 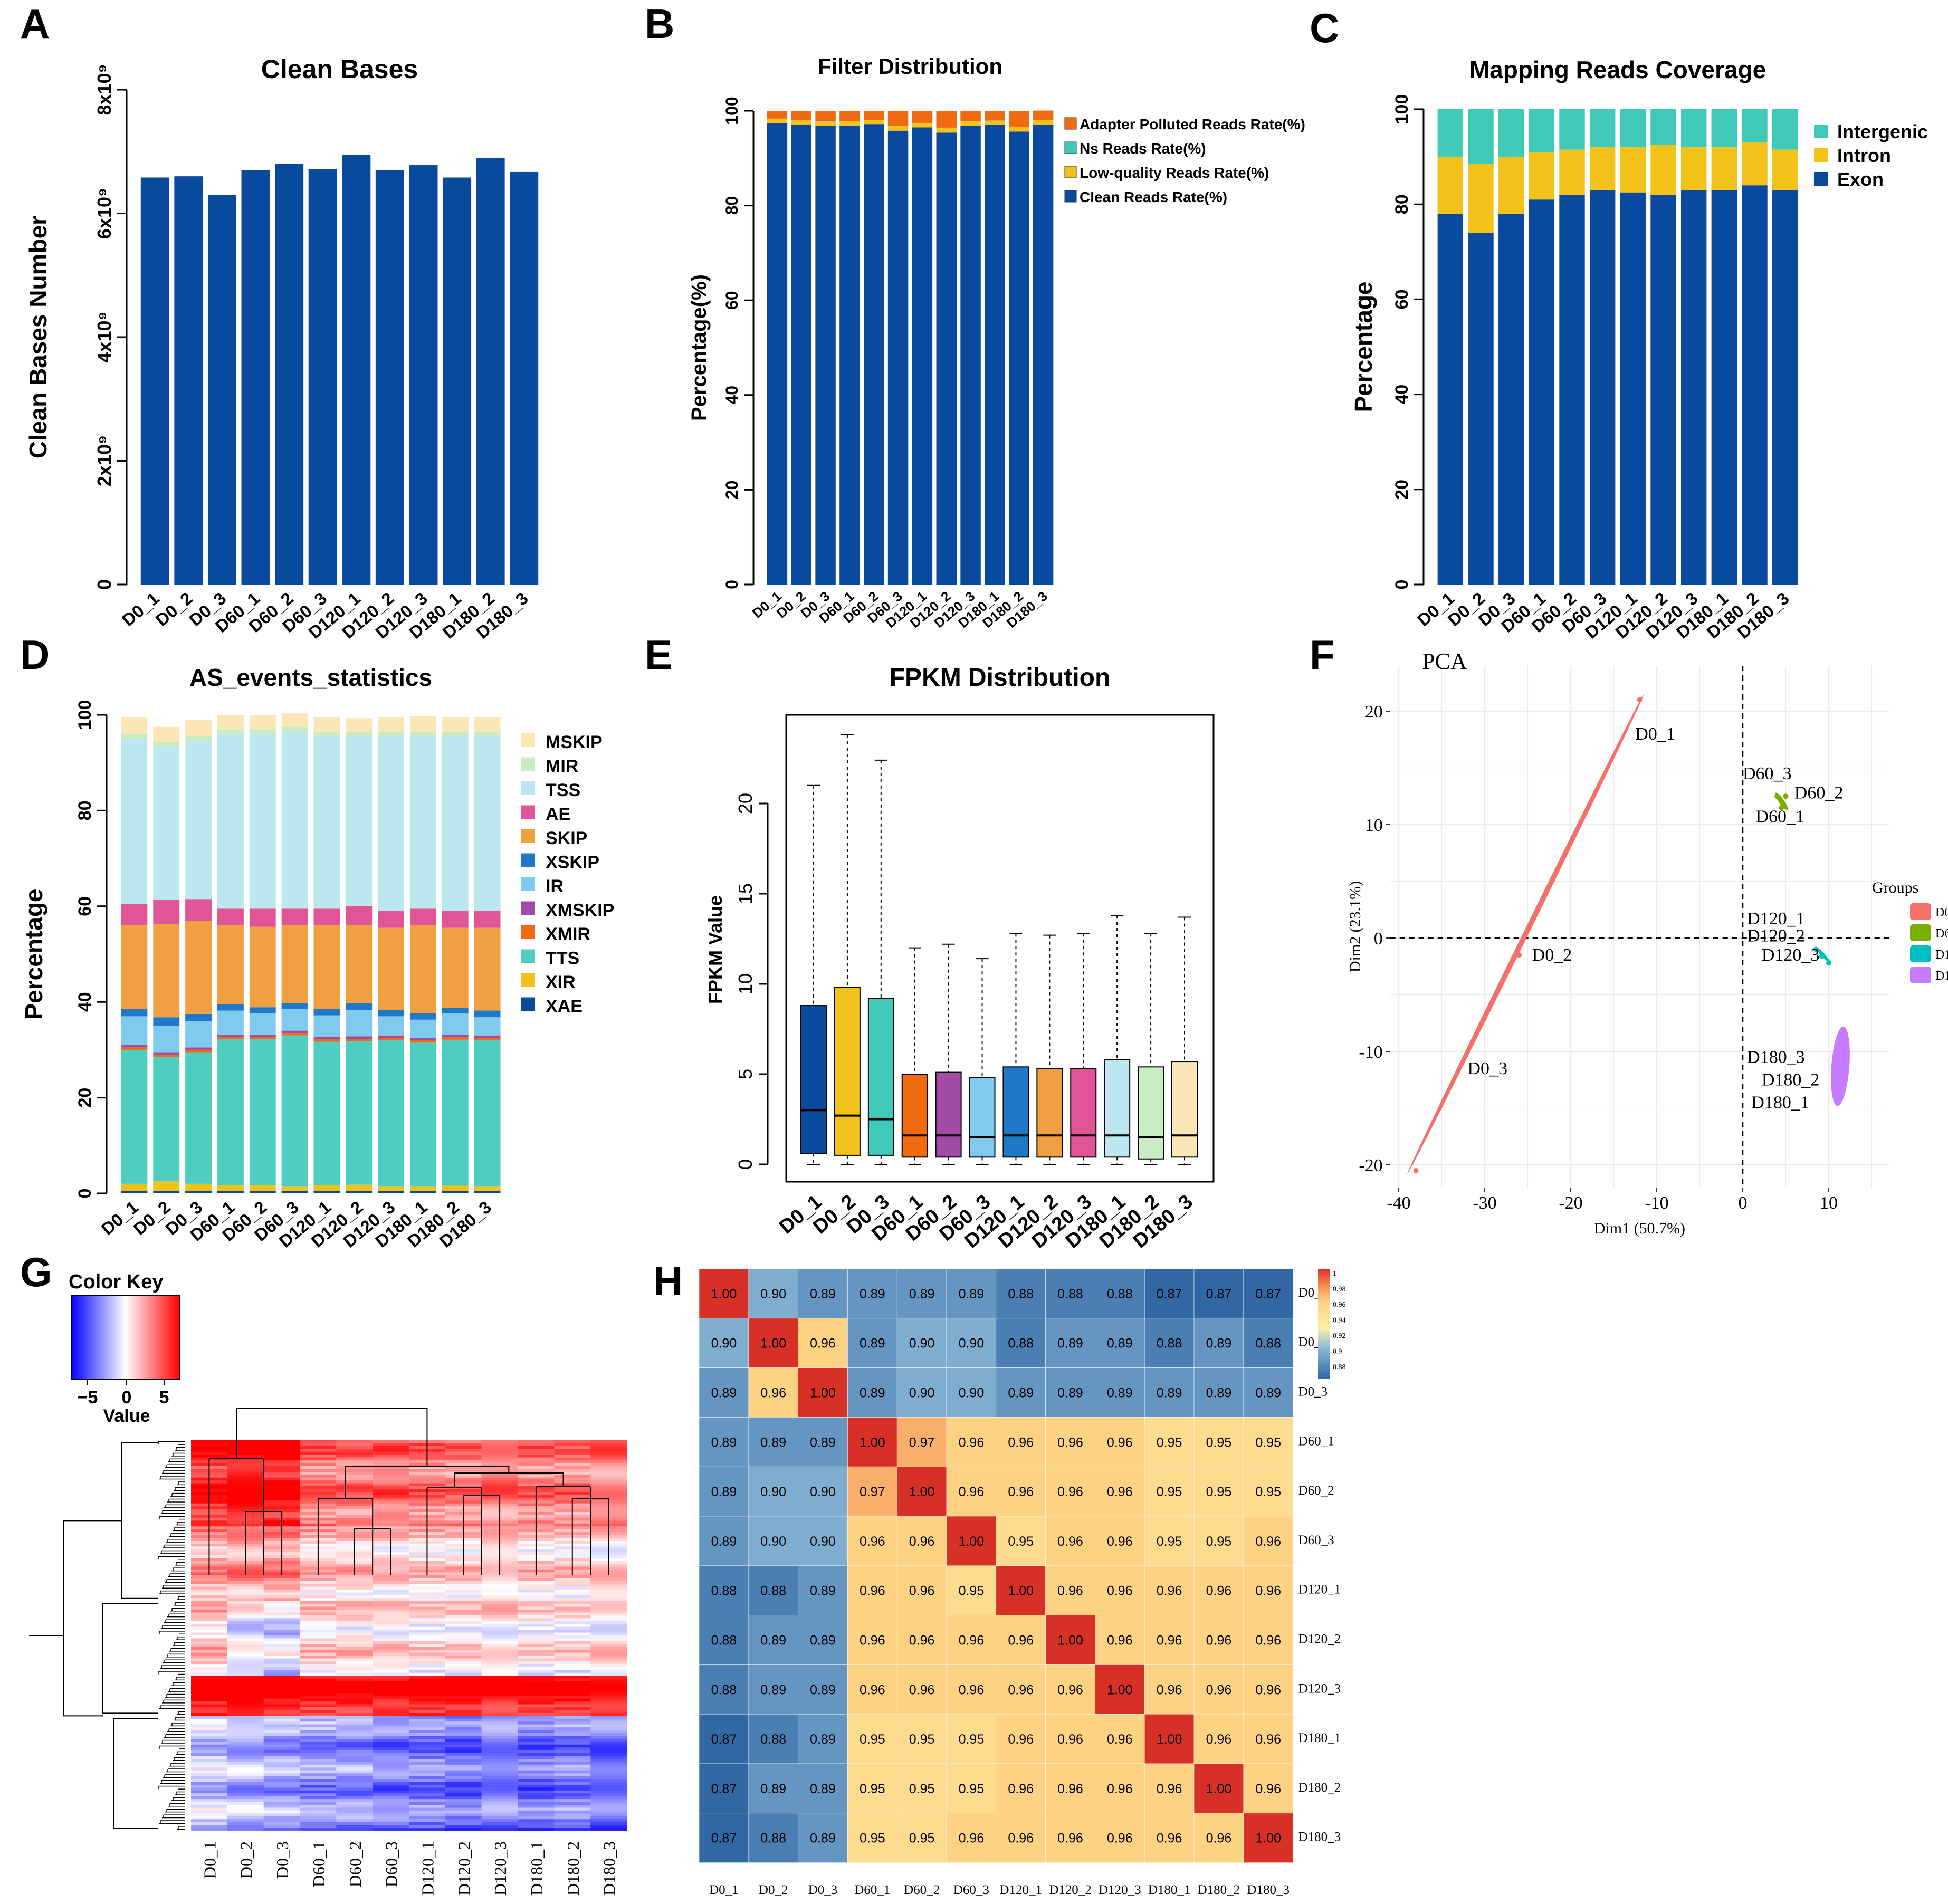 I want to click on row-label: D180_2, so click(x=1319, y=1788).